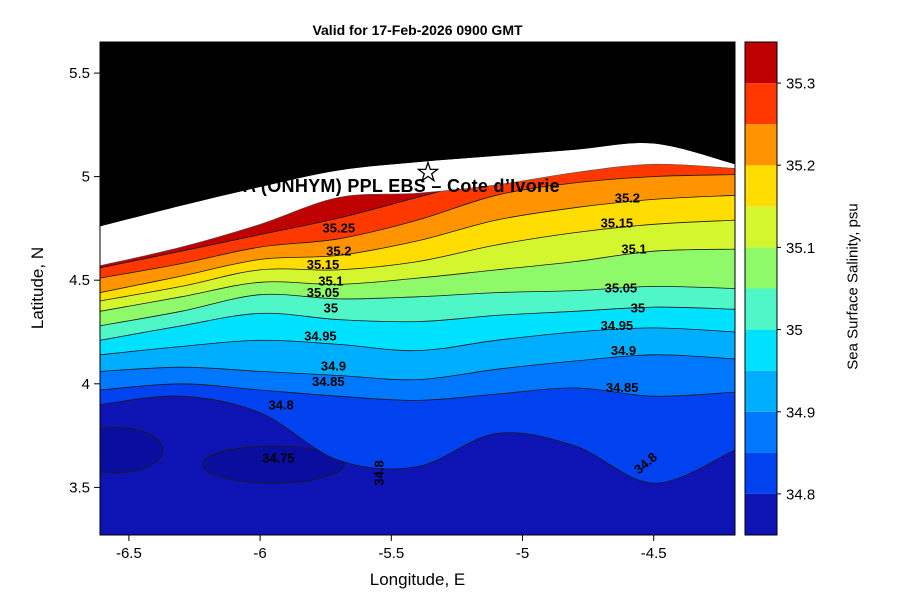 The width and height of the screenshot is (900, 600). Describe the element at coordinates (79, 280) in the screenshot. I see `y-tick-label: 4.5` at that location.